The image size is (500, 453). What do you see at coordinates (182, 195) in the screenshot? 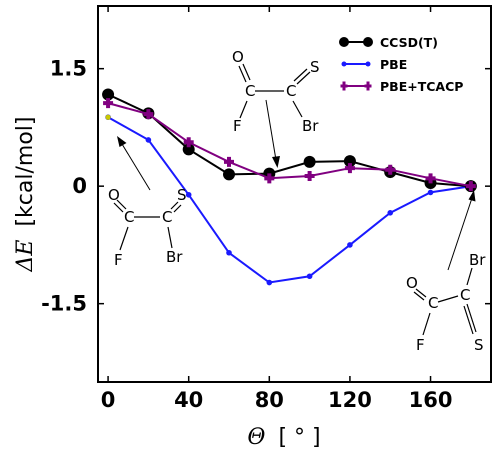
I see `mol-left-atom-s: S` at bounding box center [182, 195].